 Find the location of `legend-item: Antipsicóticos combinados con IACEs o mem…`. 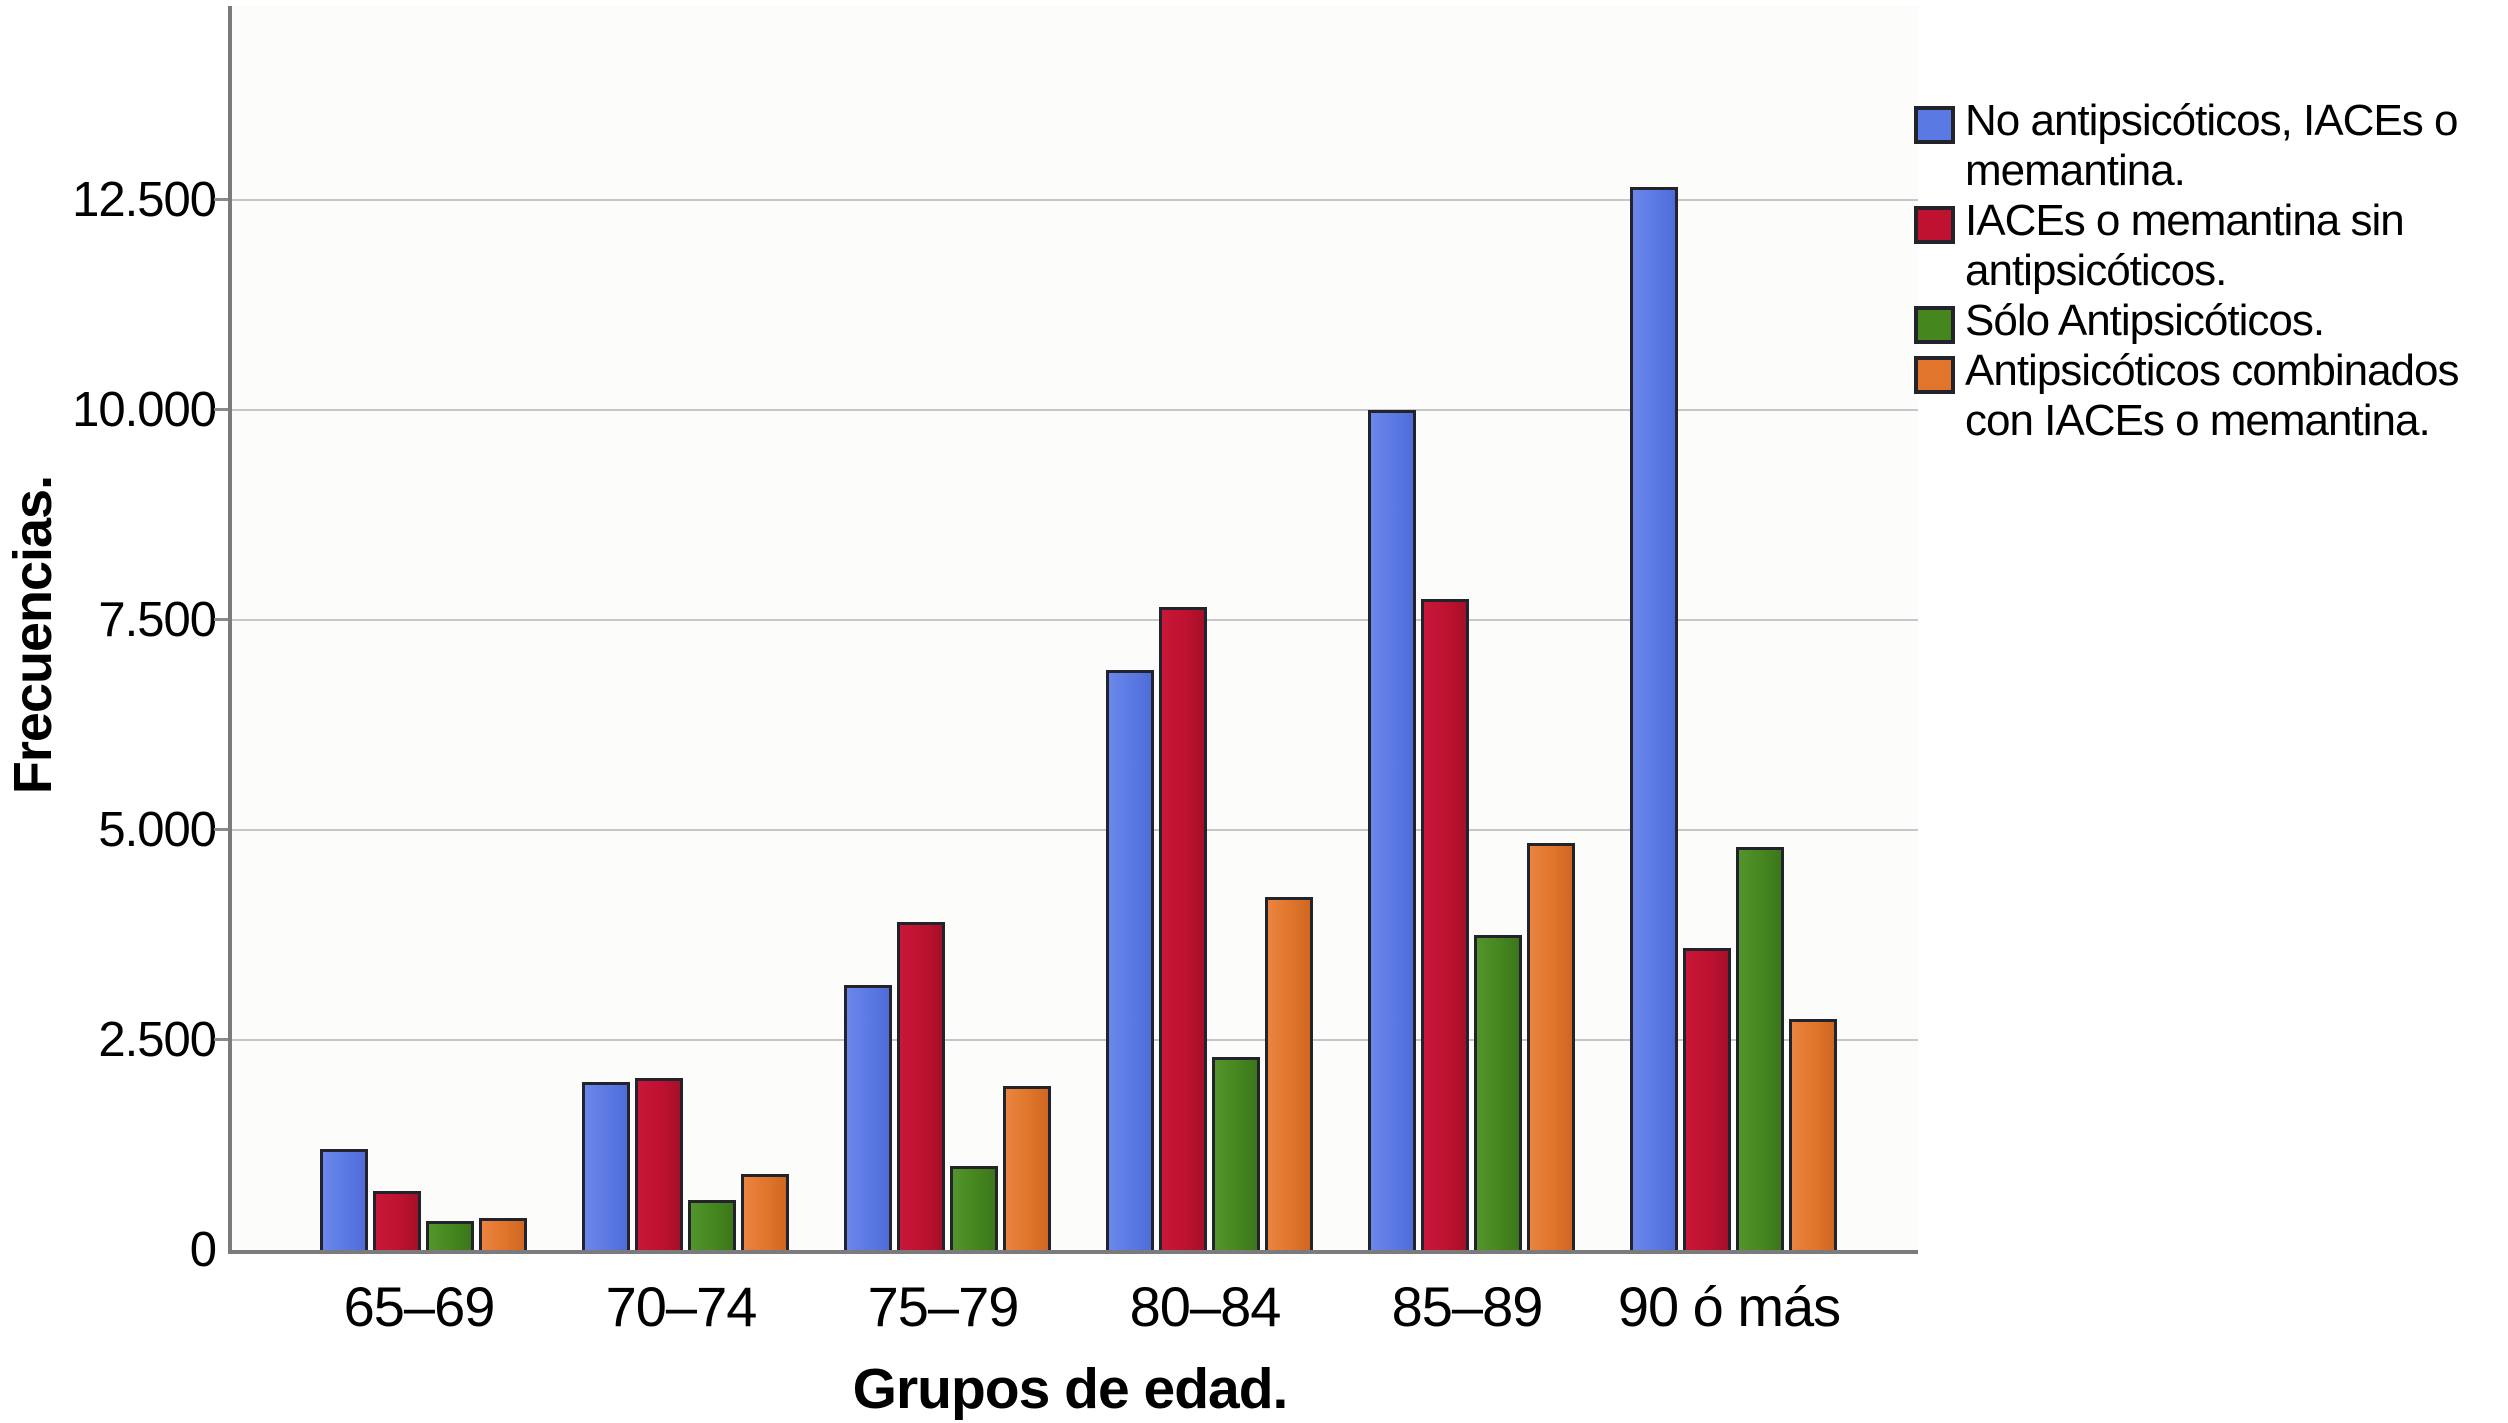

legend-item: Antipsicóticos combinados con IACEs o mem… is located at coordinates (2211, 396).